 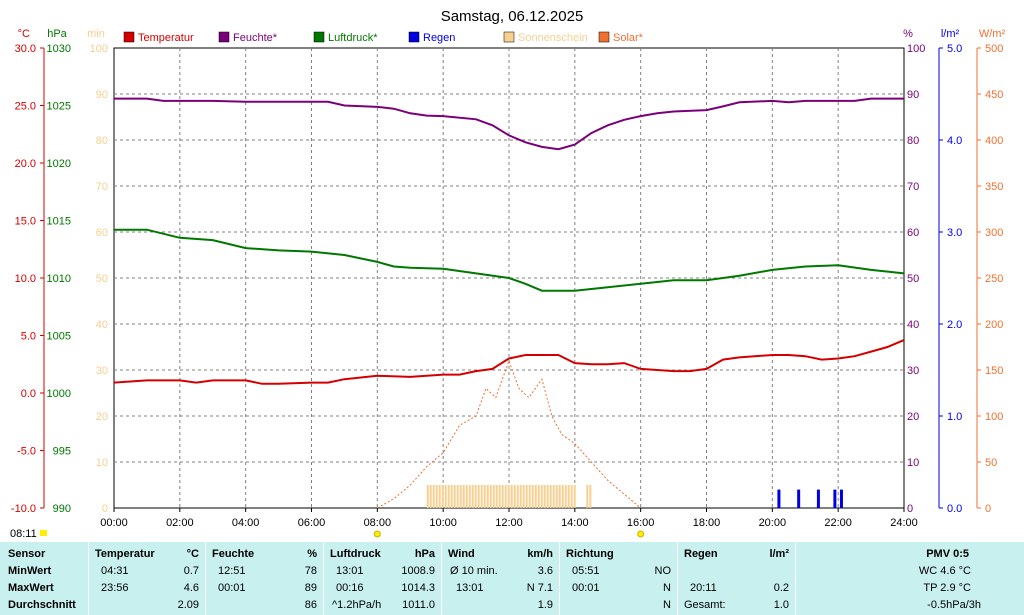 I want to click on stats-cell: 0.7, so click(x=191, y=571).